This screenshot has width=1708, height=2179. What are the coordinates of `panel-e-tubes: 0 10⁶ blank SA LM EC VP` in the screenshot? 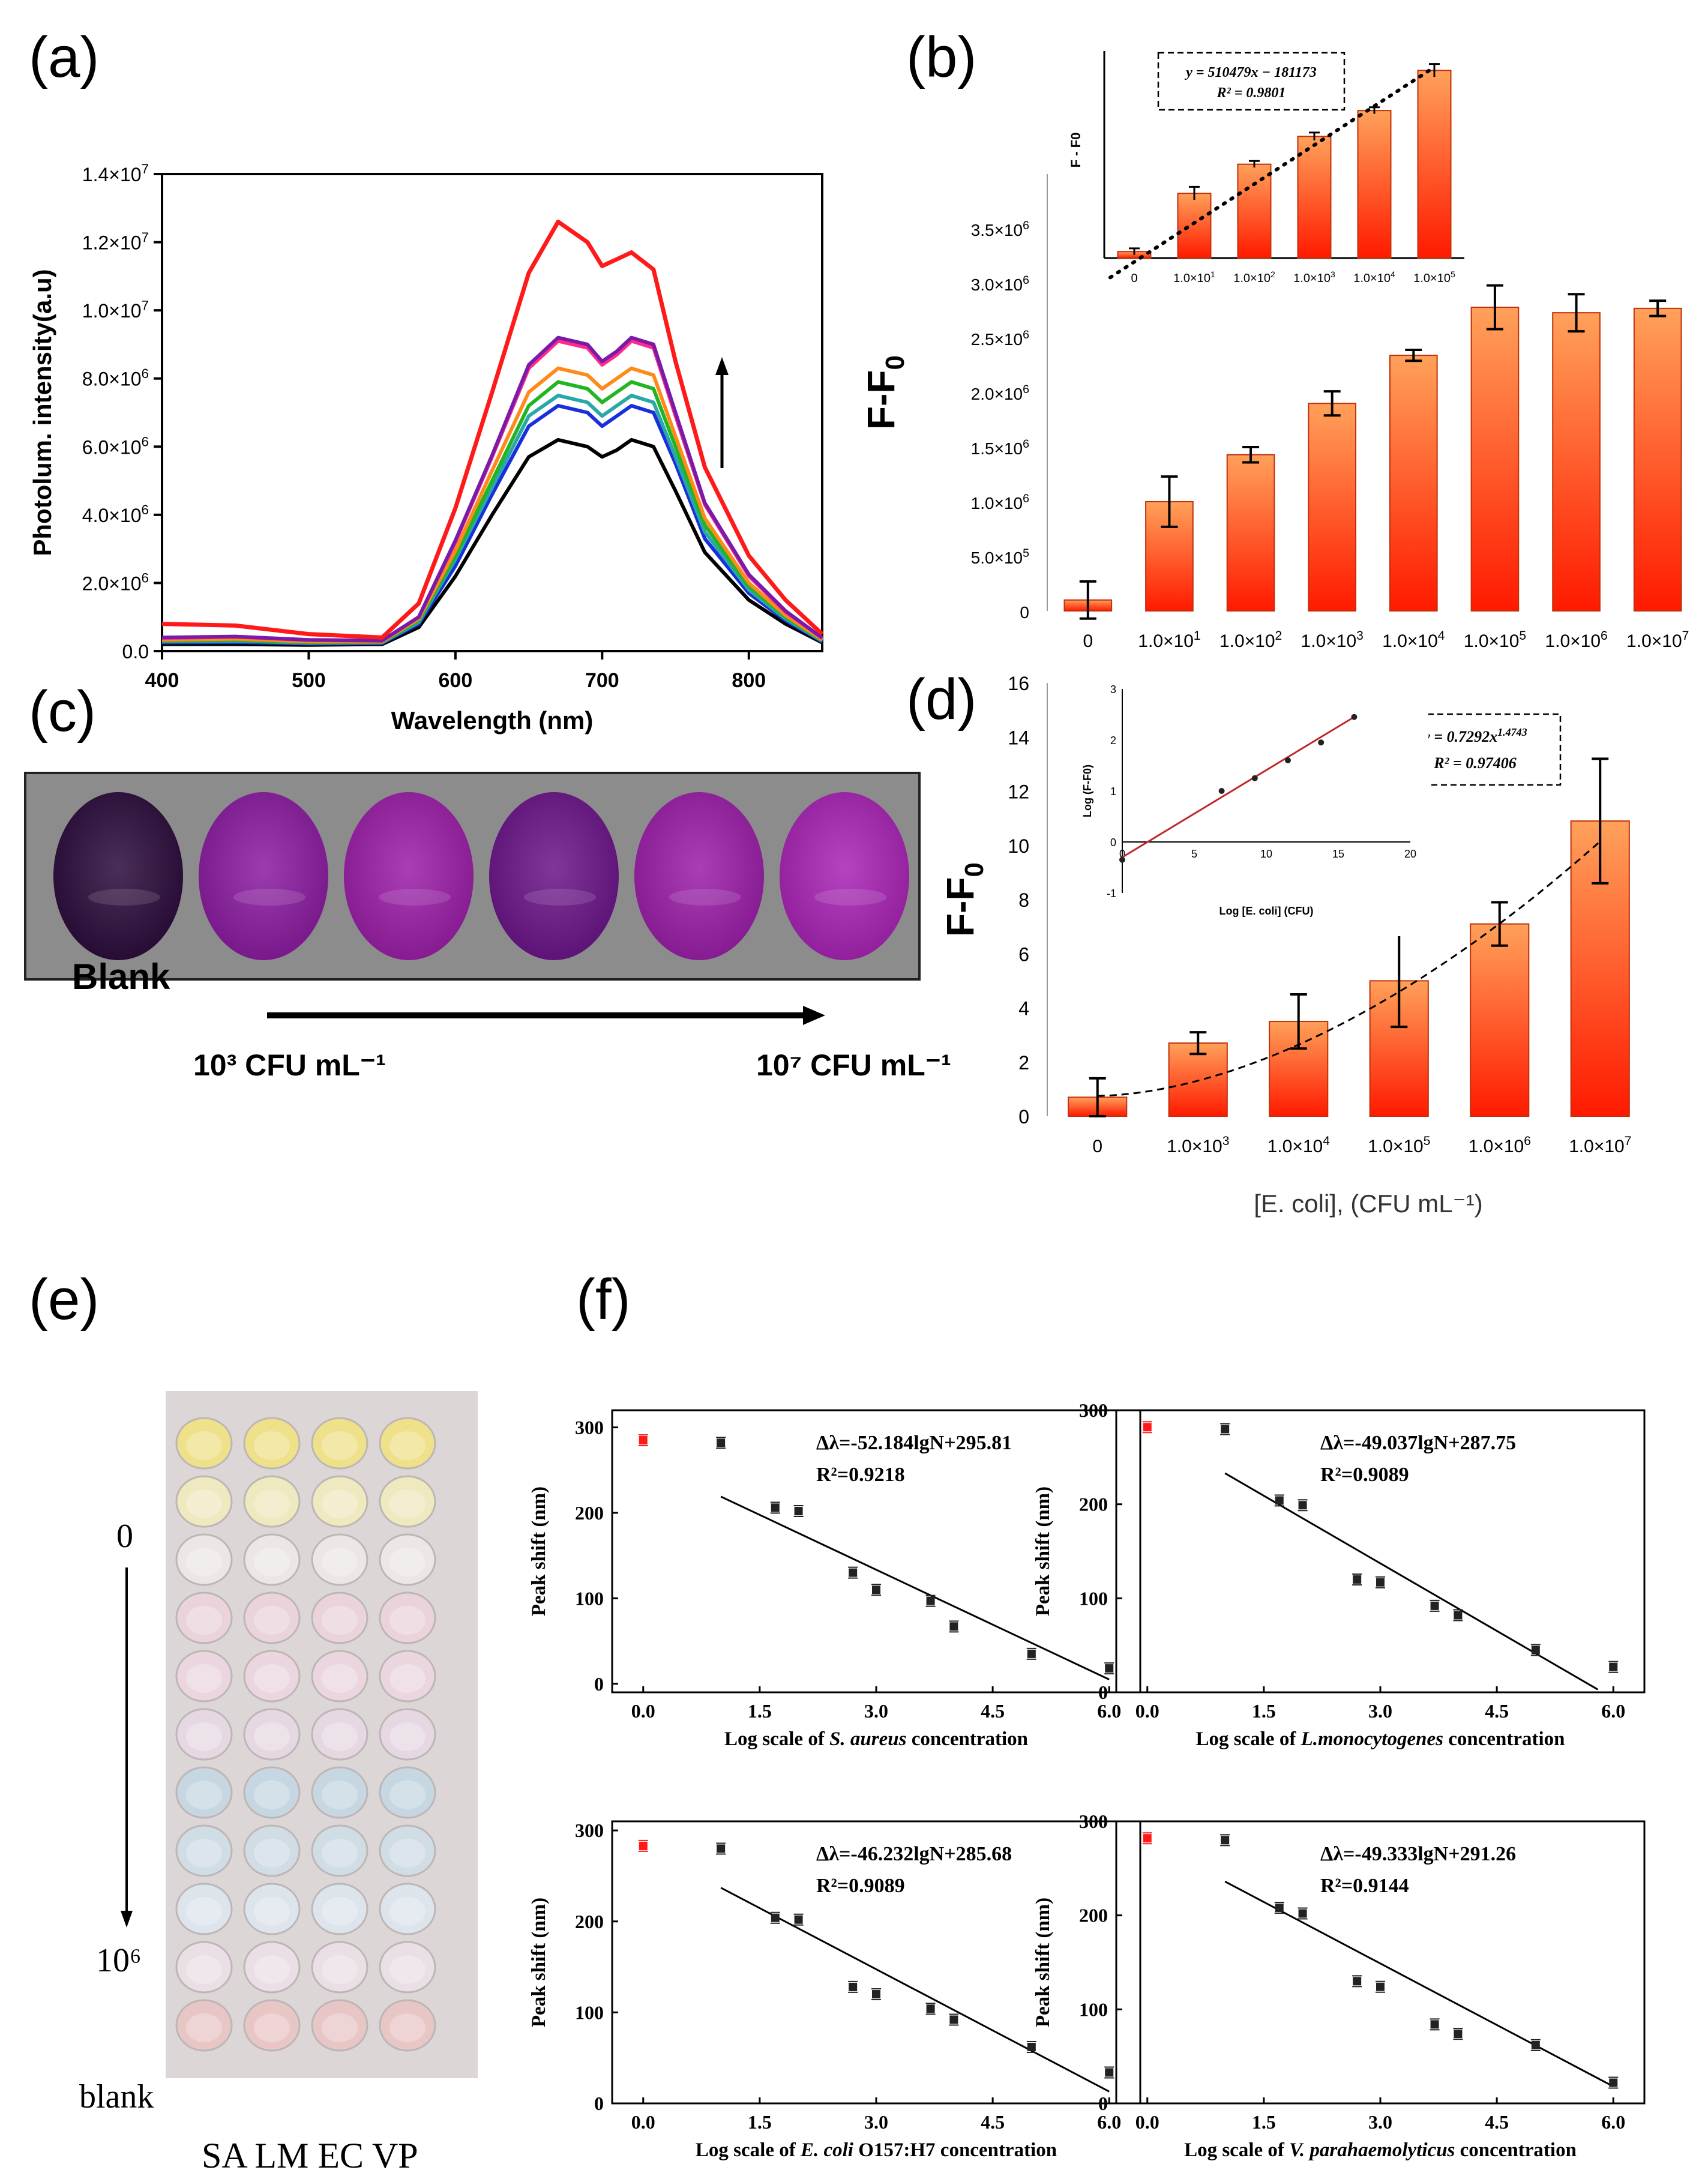 It's located at (278, 1783).